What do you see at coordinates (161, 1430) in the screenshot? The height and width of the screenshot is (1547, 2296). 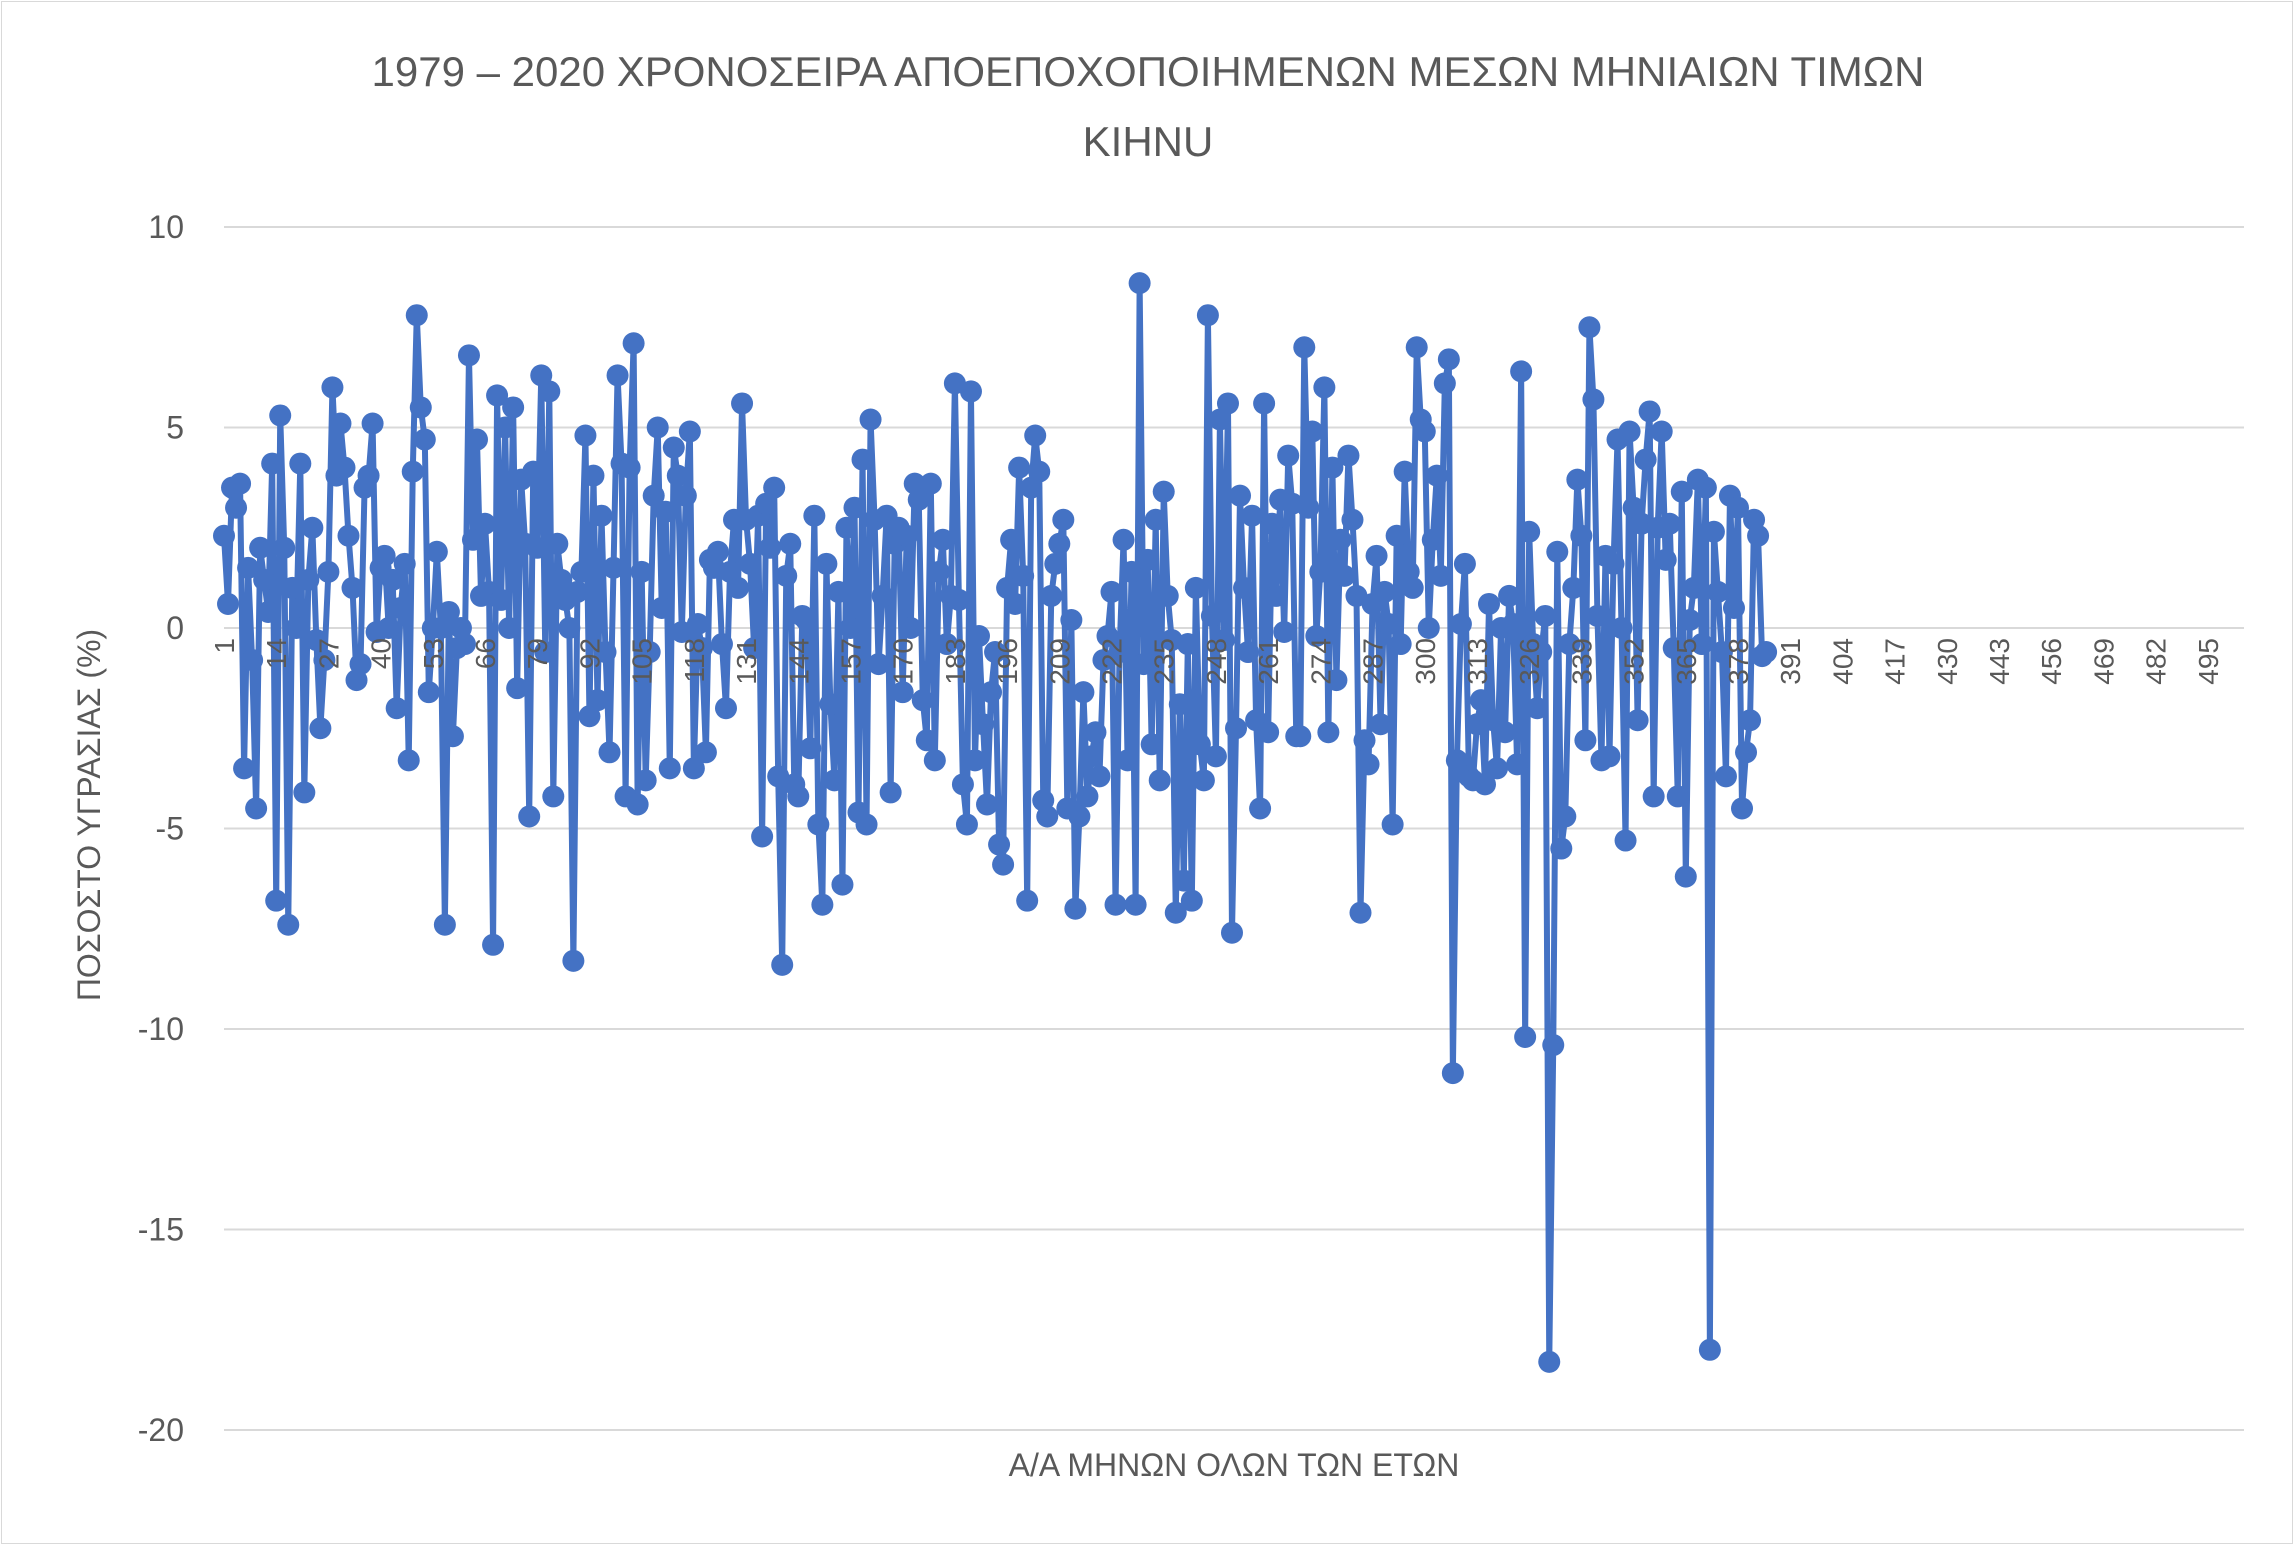 I see `y-tick-label: -20` at bounding box center [161, 1430].